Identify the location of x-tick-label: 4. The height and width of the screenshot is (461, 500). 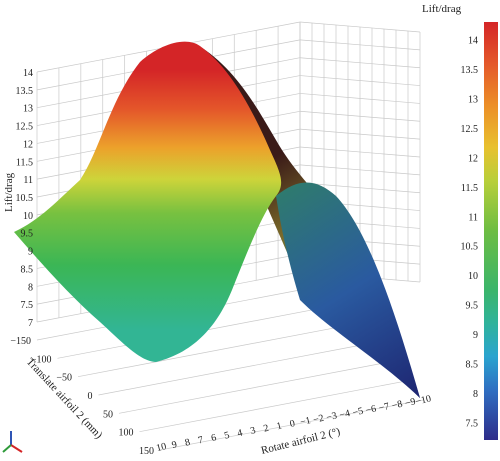
(240, 434).